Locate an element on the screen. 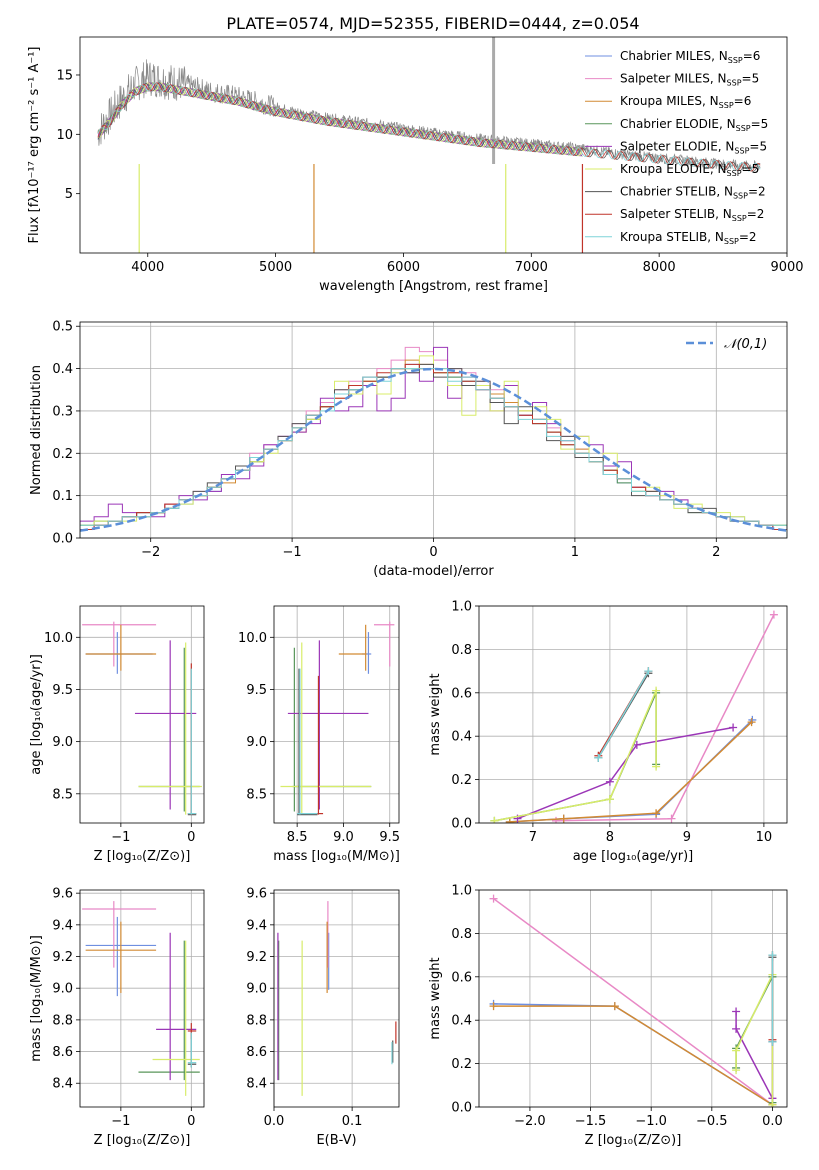 This screenshot has height=1170, width=819. x-axis-label: mass [log₁₀(M/M⊙)] is located at coordinates (336, 856).